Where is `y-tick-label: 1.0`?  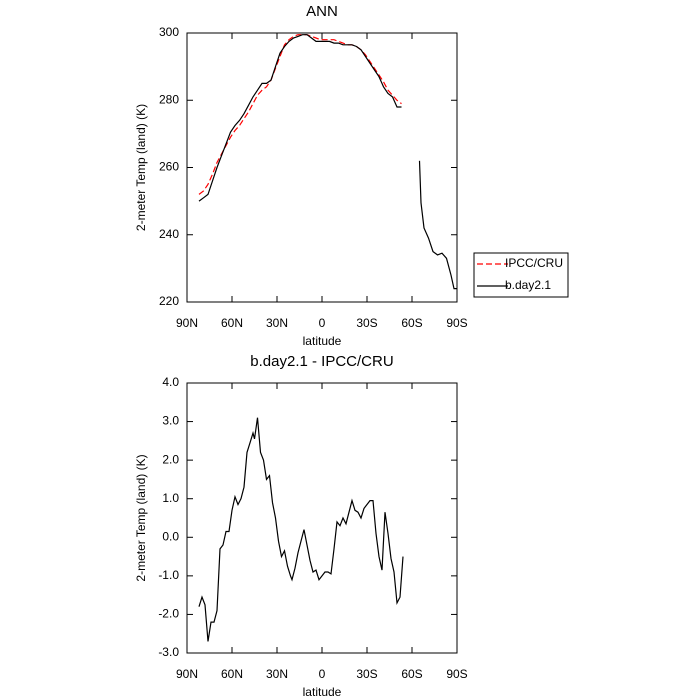 y-tick-label: 1.0 is located at coordinates (170, 498).